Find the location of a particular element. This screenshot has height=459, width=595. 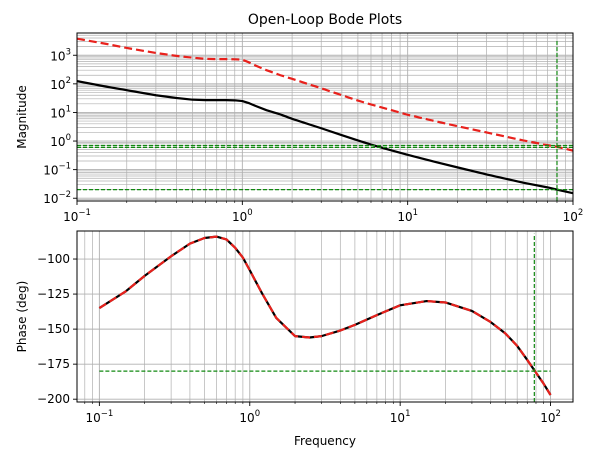

phase-ylabel: Phase (deg) is located at coordinates (22, 317).